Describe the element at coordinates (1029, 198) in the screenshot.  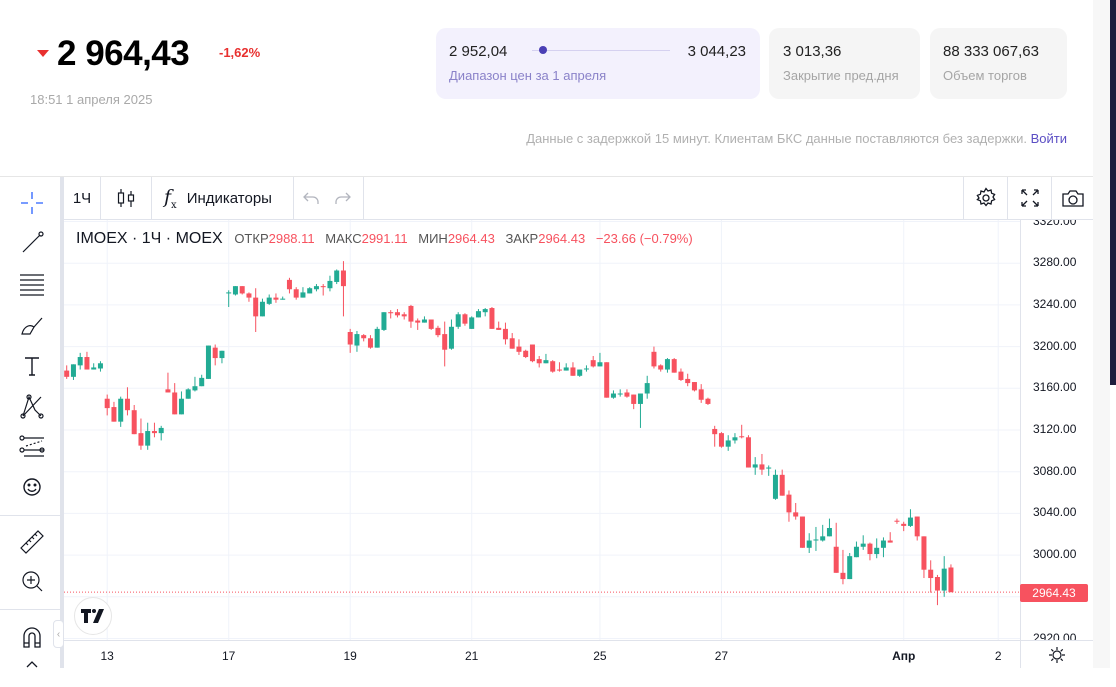
I see `fullscreen-icon` at that location.